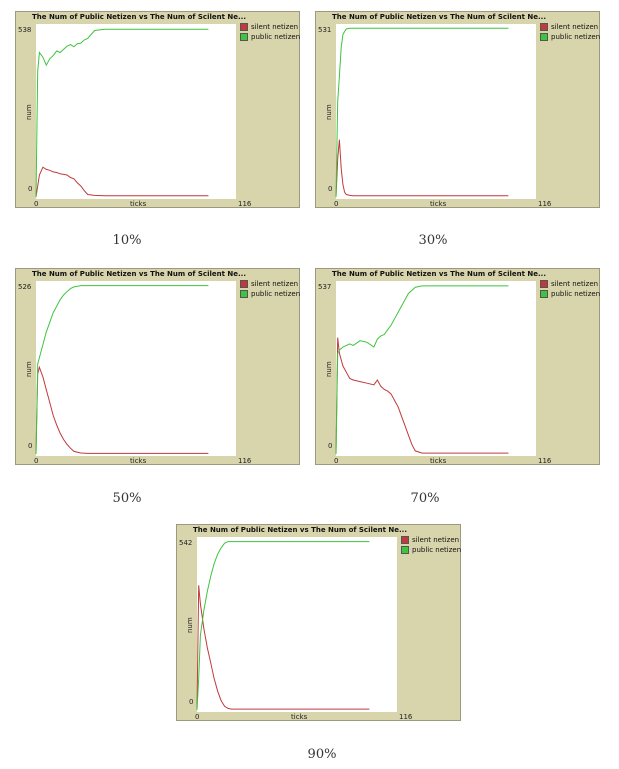 The image size is (619, 769). Describe the element at coordinates (325, 30) in the screenshot. I see `y-tick-label-max: 531` at that location.